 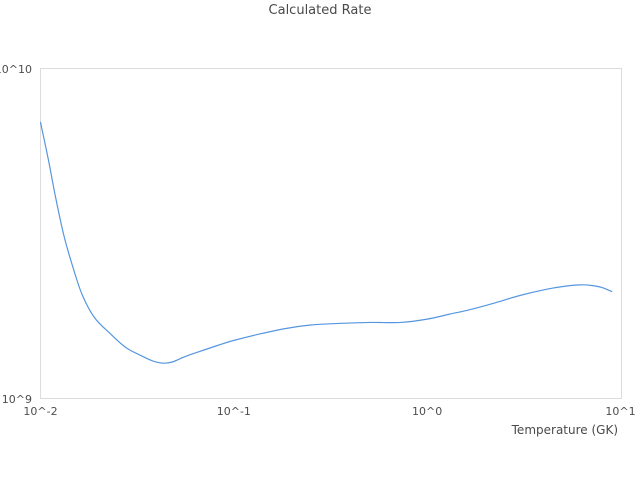 What do you see at coordinates (40, 411) in the screenshot?
I see `x-tick-label: 10^-2` at bounding box center [40, 411].